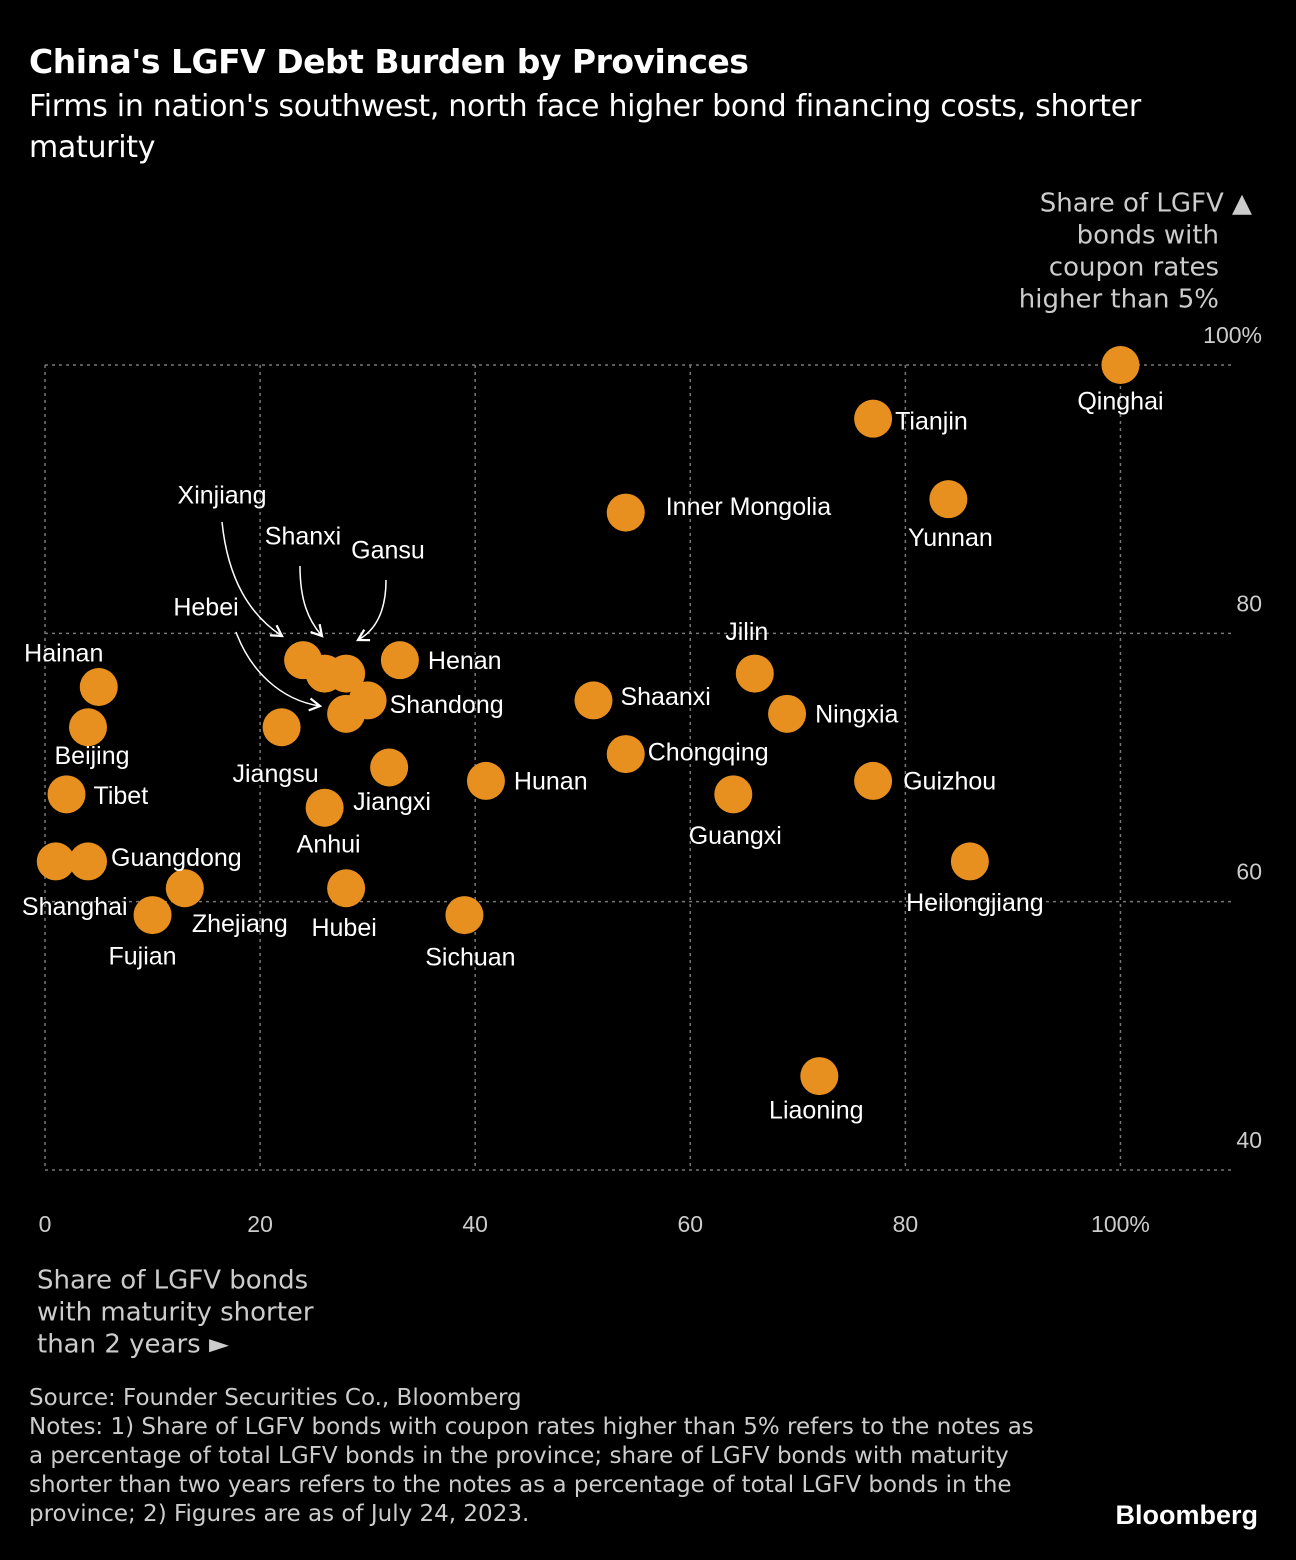  Describe the element at coordinates (276, 774) in the screenshot. I see `point-label: Jiangsu` at that location.